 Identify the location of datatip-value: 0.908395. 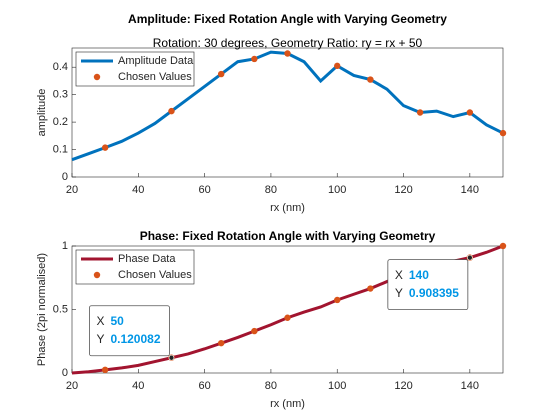
(434, 293).